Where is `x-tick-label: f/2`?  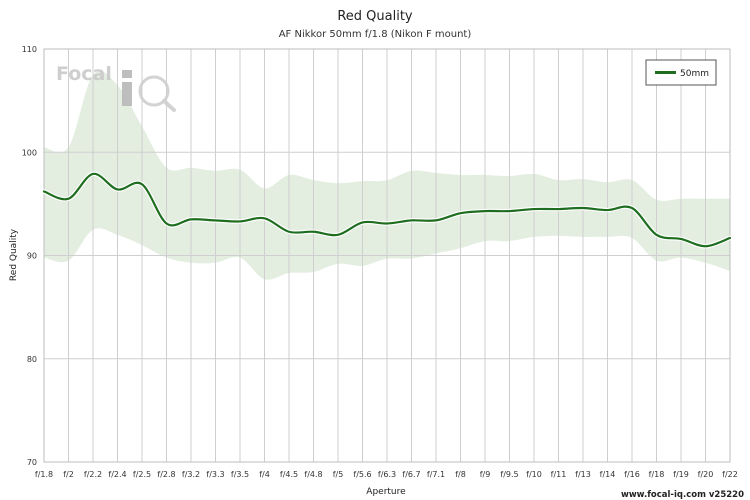
x-tick-label: f/2 is located at coordinates (68, 474).